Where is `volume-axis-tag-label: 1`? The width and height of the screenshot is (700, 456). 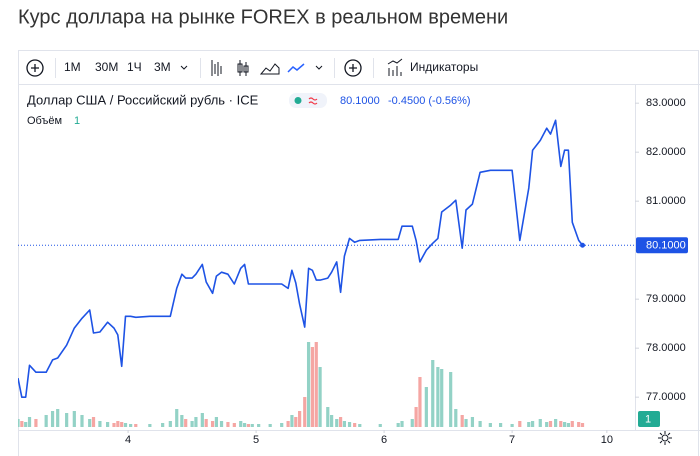 volume-axis-tag-label: 1 is located at coordinates (648, 419).